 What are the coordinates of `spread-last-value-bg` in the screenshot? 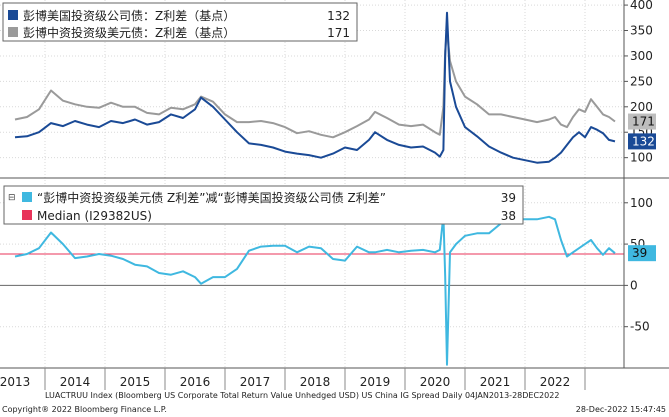 It's located at (642, 253).